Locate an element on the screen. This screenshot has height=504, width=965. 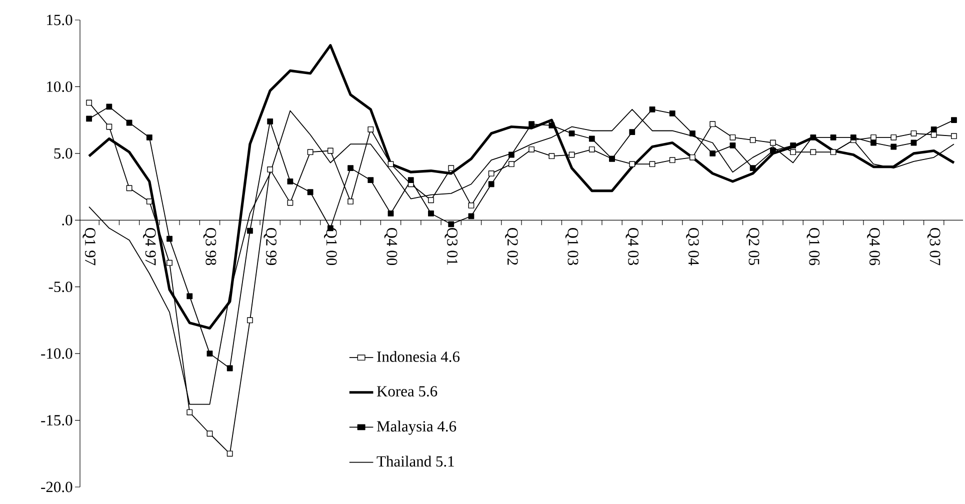
y-tick-label: 15.0 is located at coordinates (59, 20).